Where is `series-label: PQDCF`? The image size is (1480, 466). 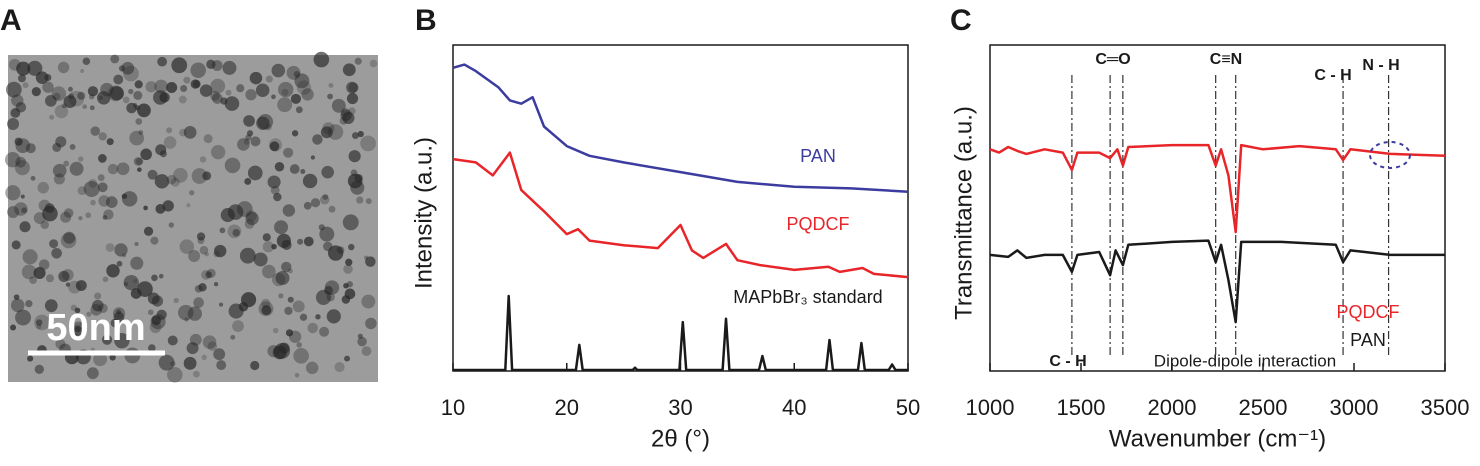 series-label: PQDCF is located at coordinates (1368, 312).